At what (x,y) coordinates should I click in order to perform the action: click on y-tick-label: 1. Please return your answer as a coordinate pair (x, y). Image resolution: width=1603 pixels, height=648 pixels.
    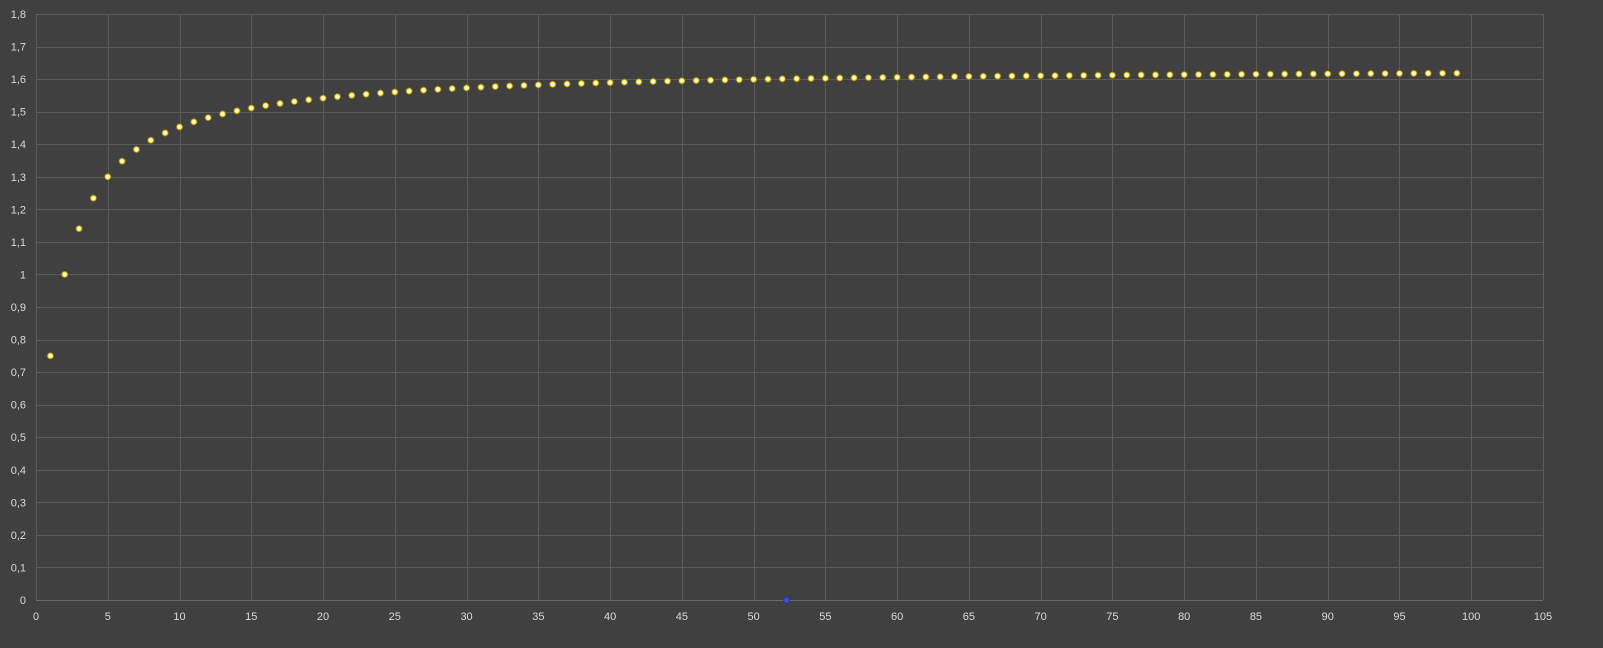
    Looking at the image, I should click on (23, 275).